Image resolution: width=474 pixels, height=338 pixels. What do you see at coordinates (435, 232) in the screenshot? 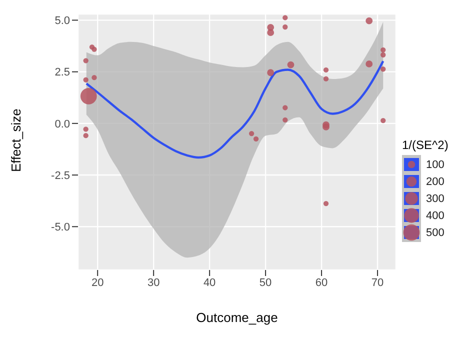
I see `legend-label: 500` at bounding box center [435, 232].